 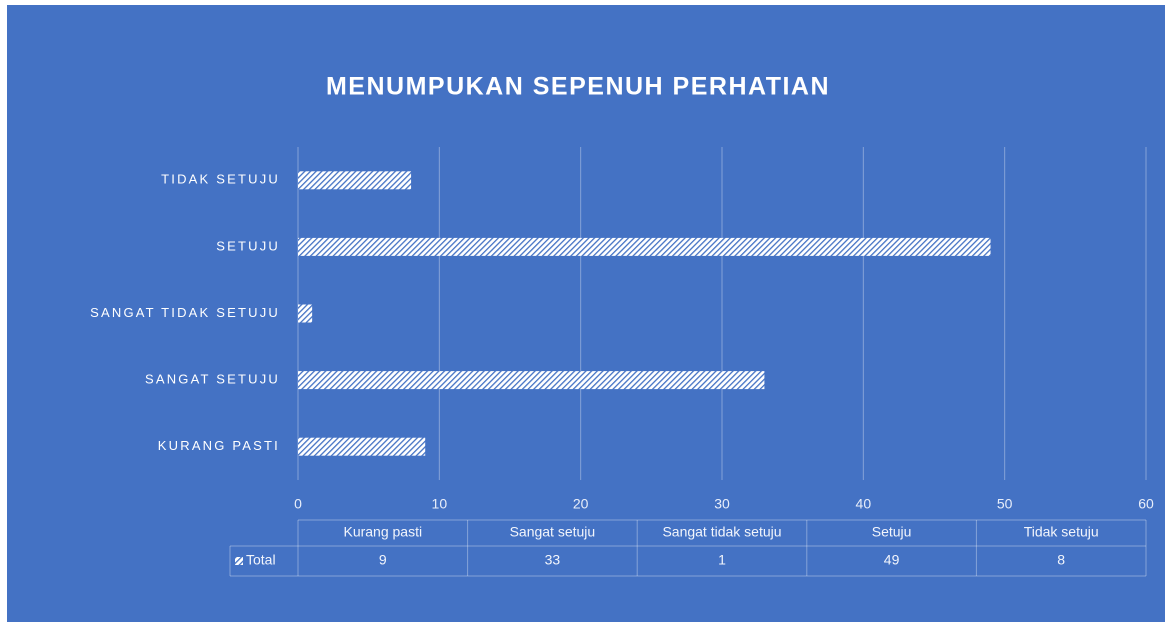 What do you see at coordinates (212, 379) in the screenshot?
I see `y-tick-label: SANGAT SETUJU` at bounding box center [212, 379].